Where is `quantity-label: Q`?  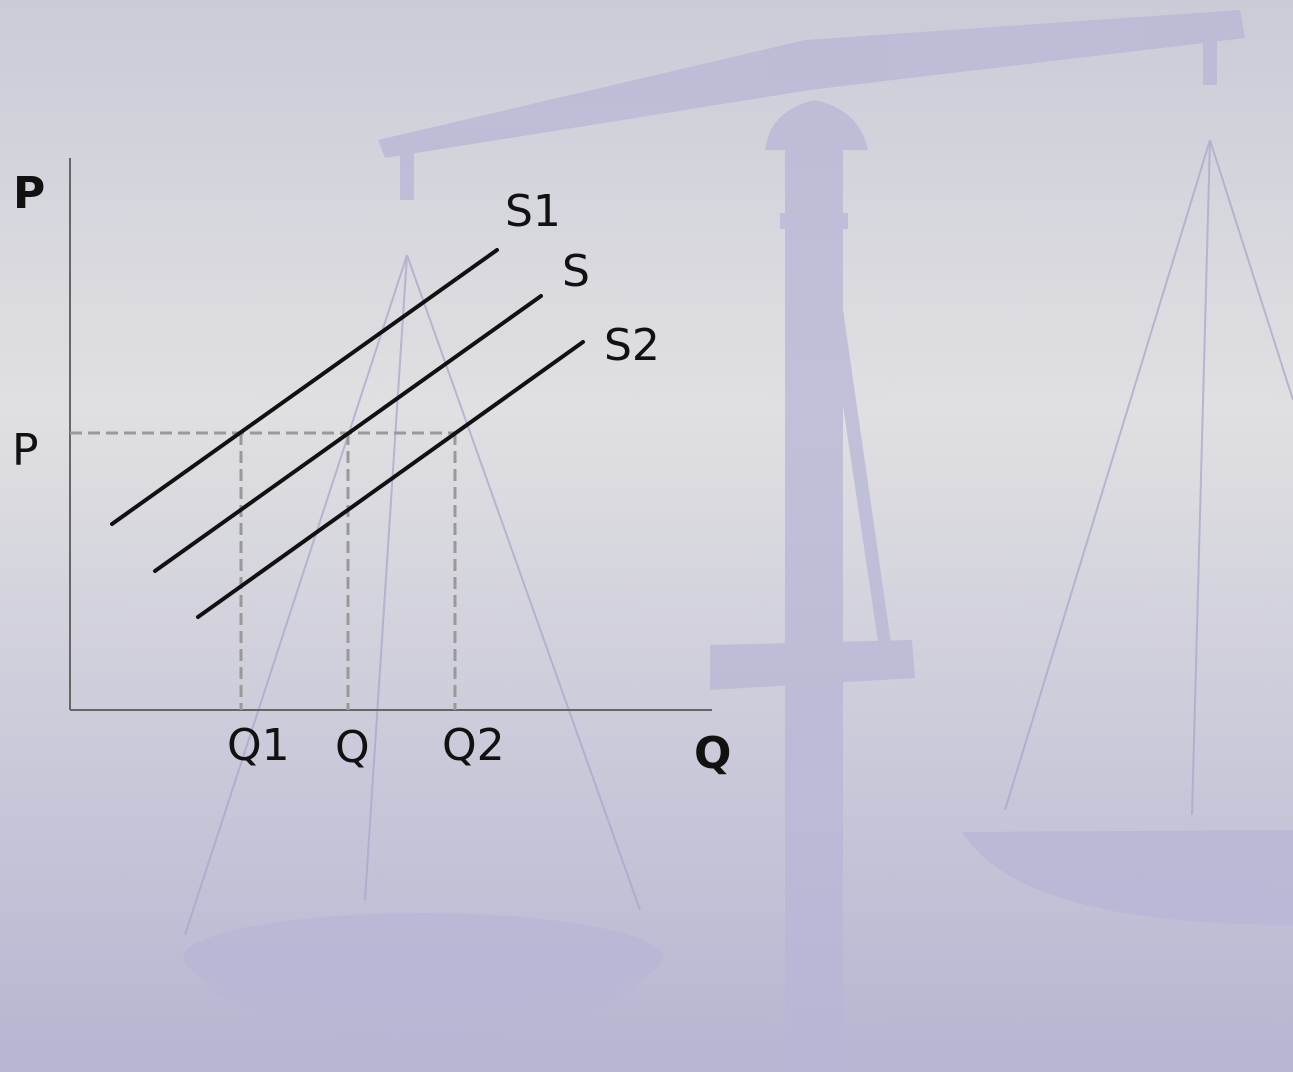
quantity-label: Q is located at coordinates (352, 747).